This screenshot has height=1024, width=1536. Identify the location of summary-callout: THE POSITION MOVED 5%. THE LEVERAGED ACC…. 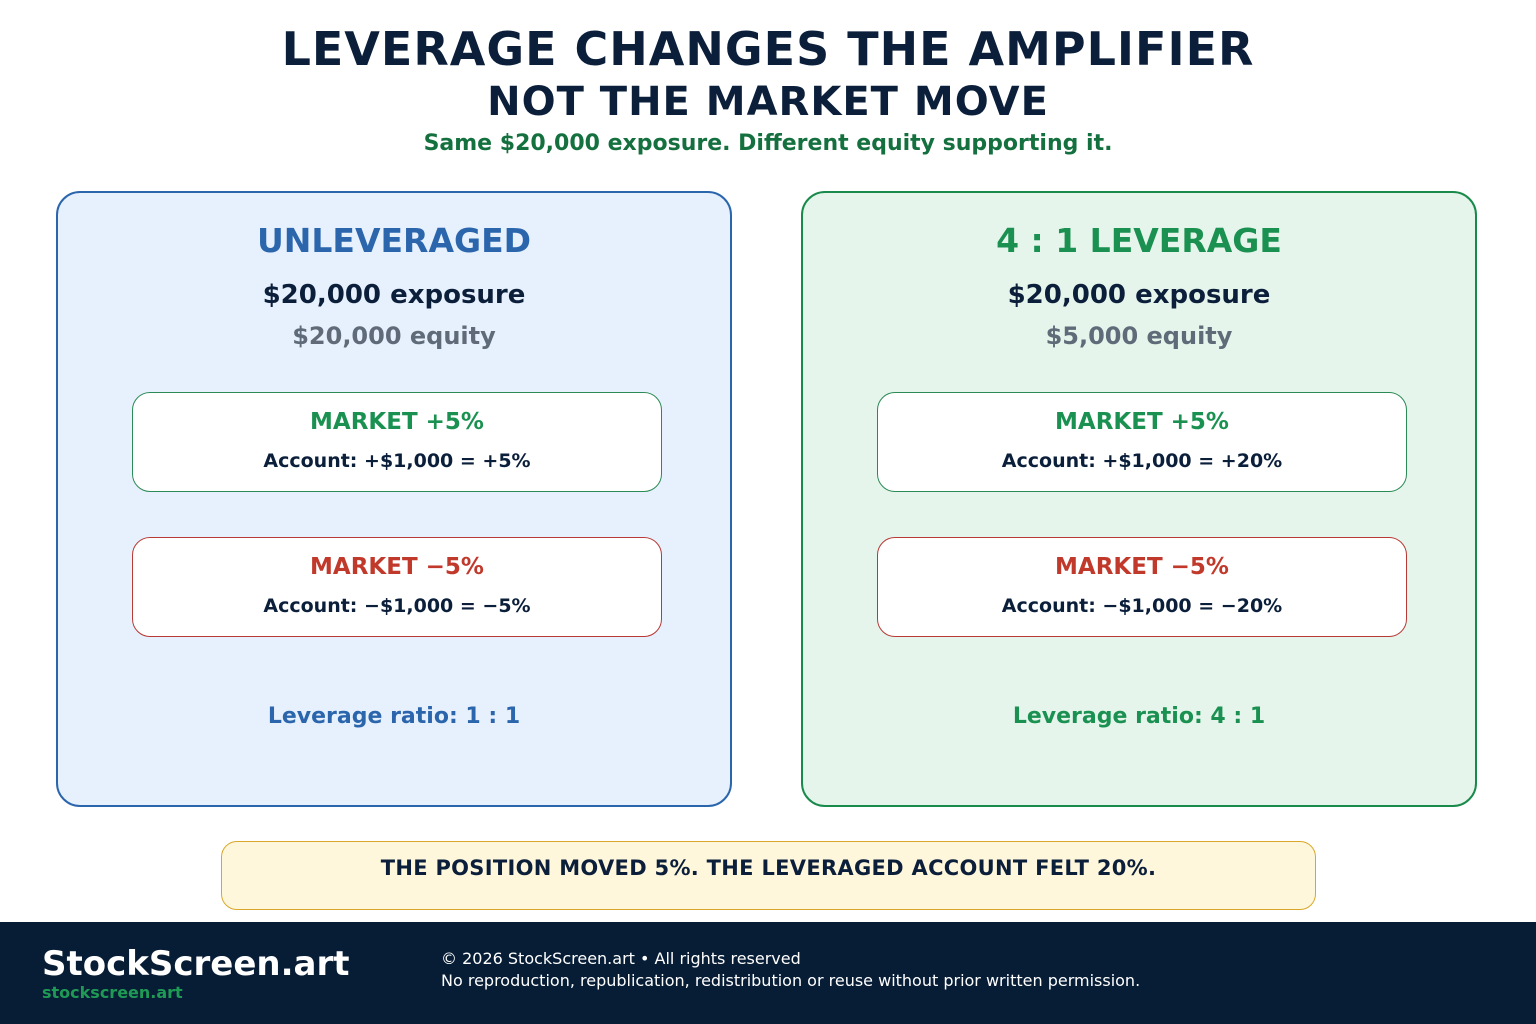
(768, 875).